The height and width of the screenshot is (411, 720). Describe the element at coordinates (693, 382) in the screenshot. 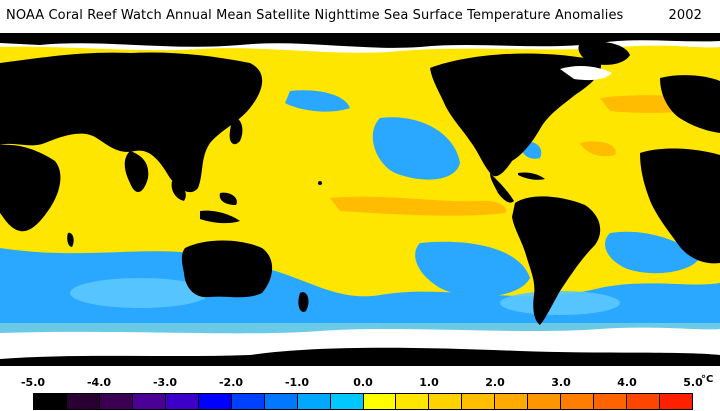

I see `legend-tick-label: 5.0` at that location.